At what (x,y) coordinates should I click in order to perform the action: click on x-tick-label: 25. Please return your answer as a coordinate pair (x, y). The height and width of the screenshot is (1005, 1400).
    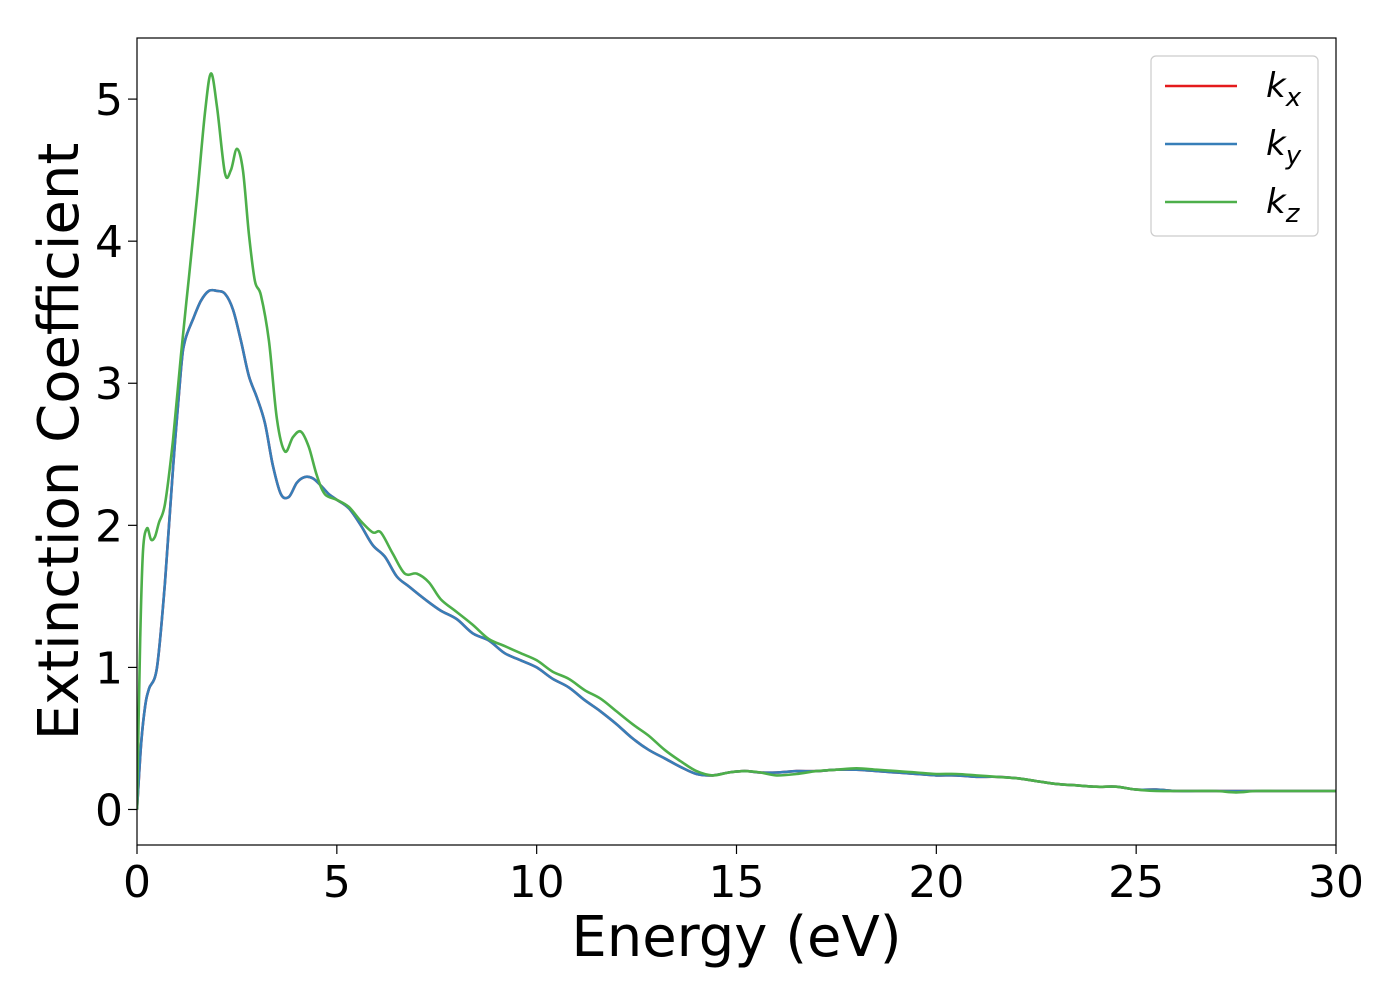
    Looking at the image, I should click on (1136, 882).